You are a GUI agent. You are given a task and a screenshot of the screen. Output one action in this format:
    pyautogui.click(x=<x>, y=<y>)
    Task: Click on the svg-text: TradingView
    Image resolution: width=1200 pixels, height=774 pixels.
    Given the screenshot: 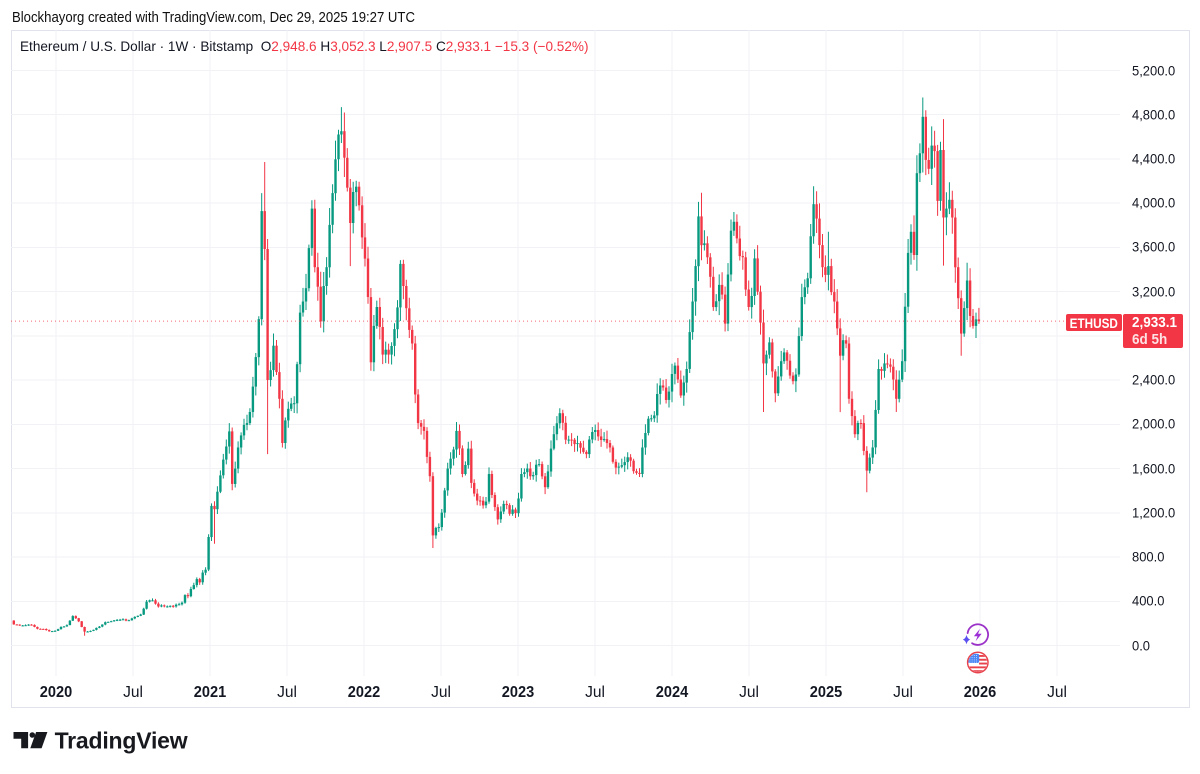 What is the action you would take?
    pyautogui.click(x=121, y=741)
    